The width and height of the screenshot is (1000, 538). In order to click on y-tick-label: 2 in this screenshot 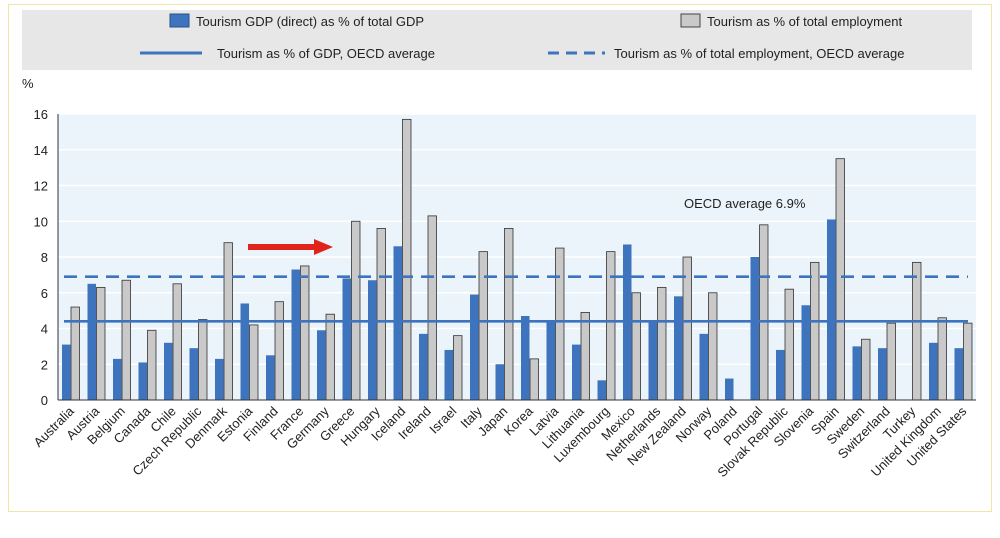, I will do `click(44, 364)`.